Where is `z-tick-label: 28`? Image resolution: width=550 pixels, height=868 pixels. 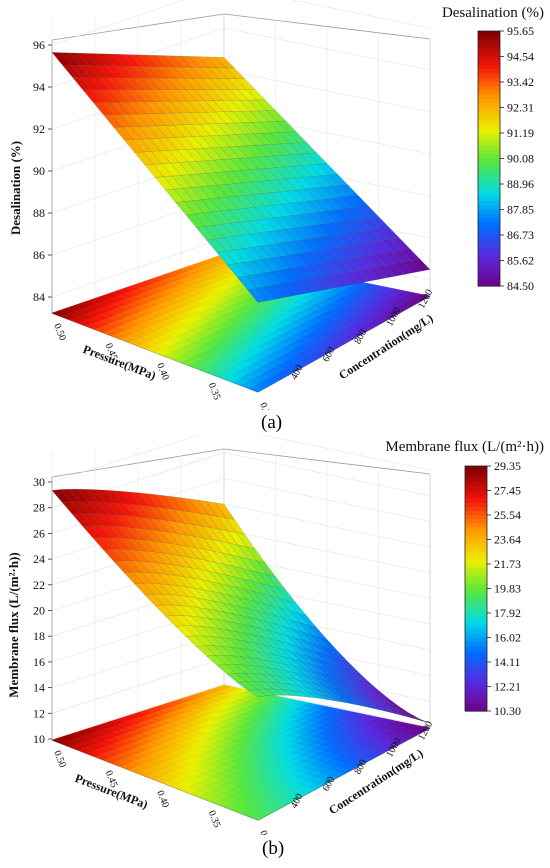 z-tick-label: 28 is located at coordinates (39, 508).